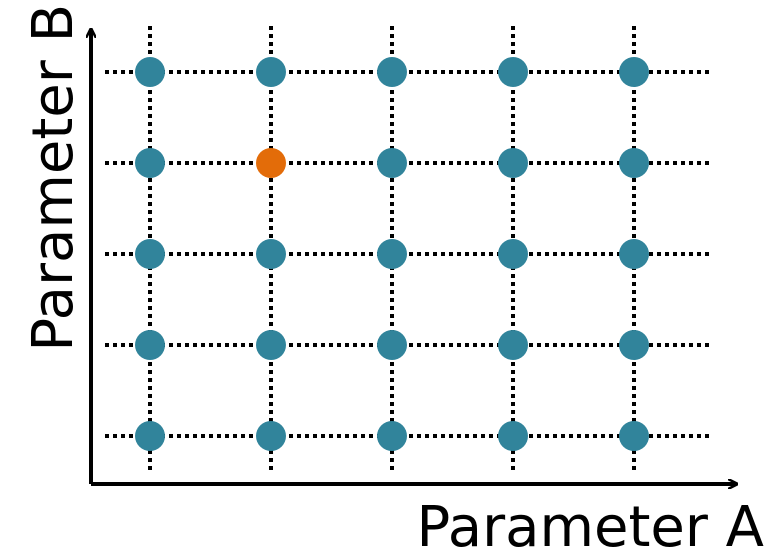  Describe the element at coordinates (271, 163) in the screenshot. I see `grid-point-highlighted` at that location.